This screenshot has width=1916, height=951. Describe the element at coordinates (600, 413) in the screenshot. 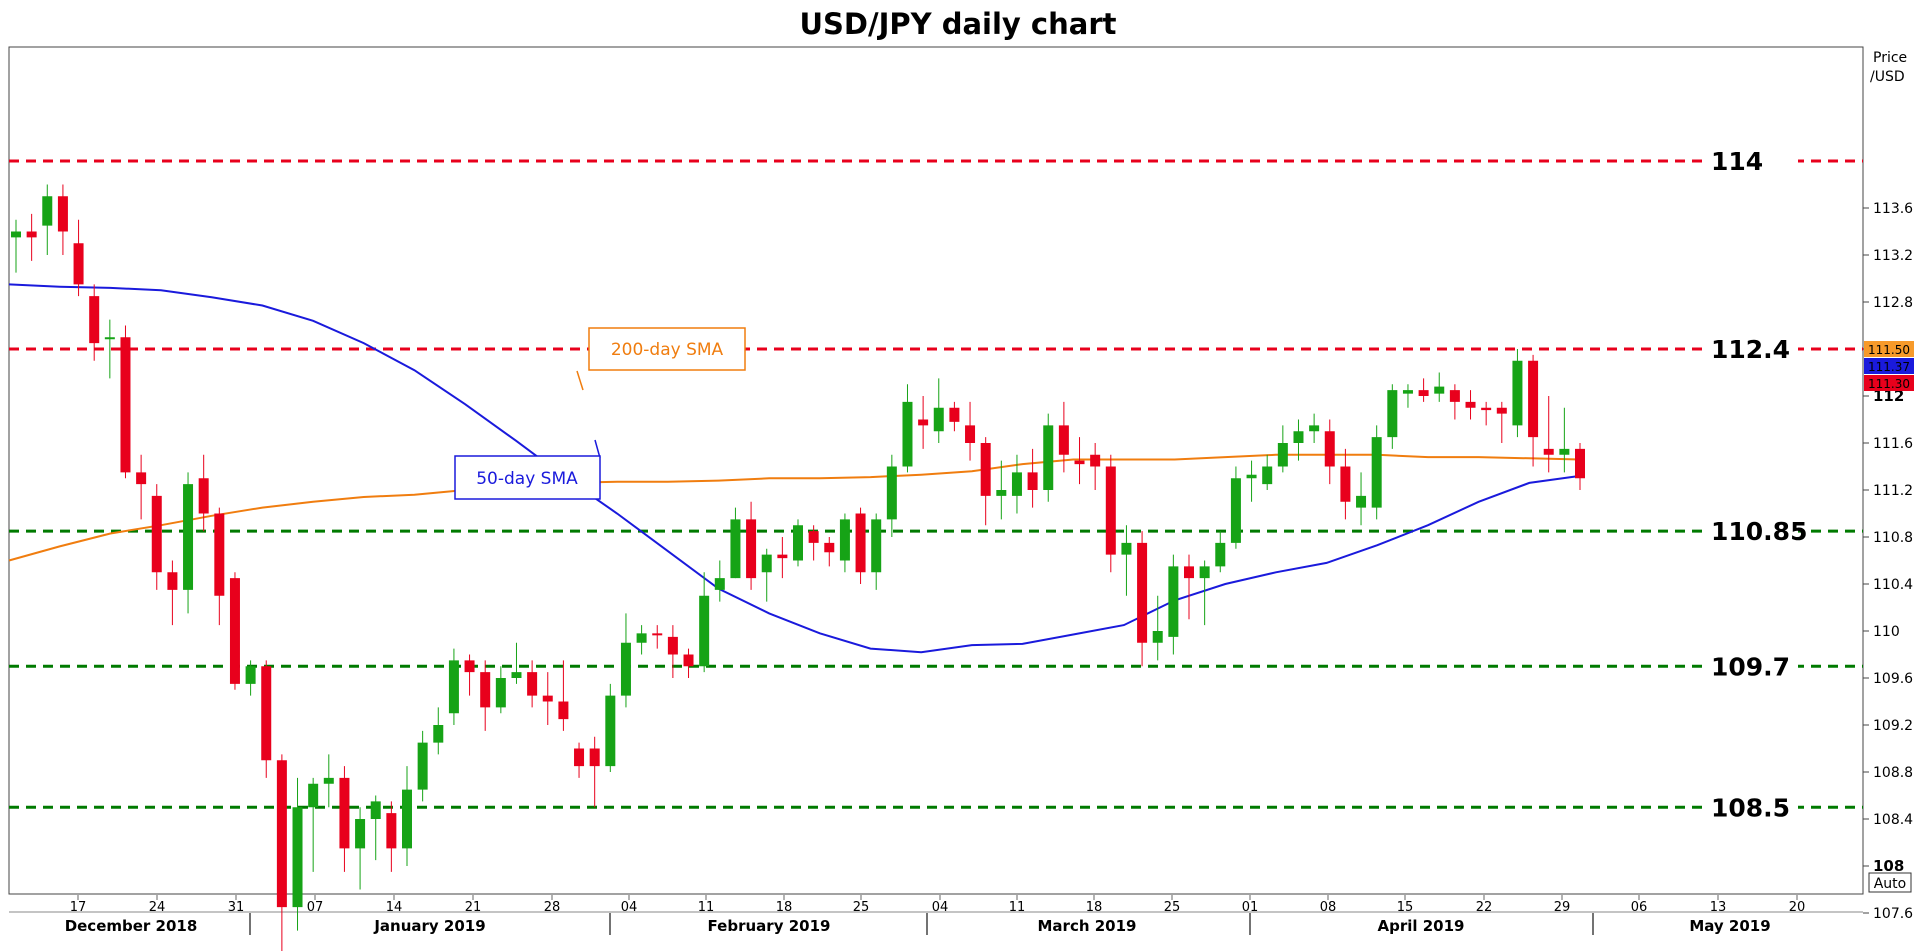

I see `annotations: 200-day SMA 50-day SMA` at that location.